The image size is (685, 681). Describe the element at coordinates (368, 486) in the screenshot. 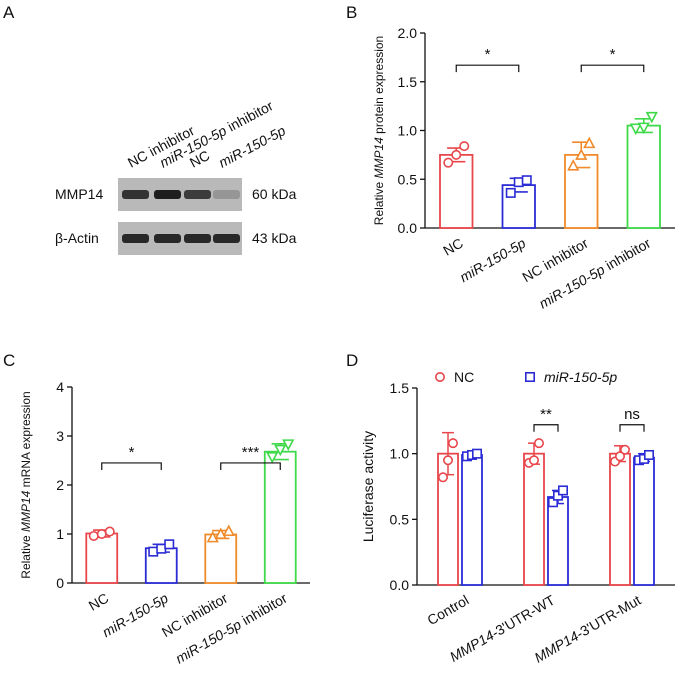

I see `y-axis-label: Luciferase activity` at that location.